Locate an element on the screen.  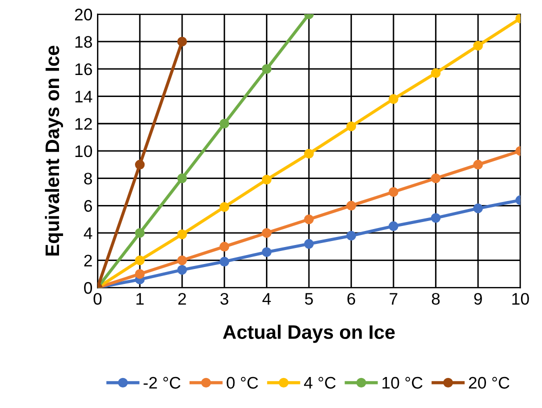
x-tick-label: 2 is located at coordinates (182, 298).